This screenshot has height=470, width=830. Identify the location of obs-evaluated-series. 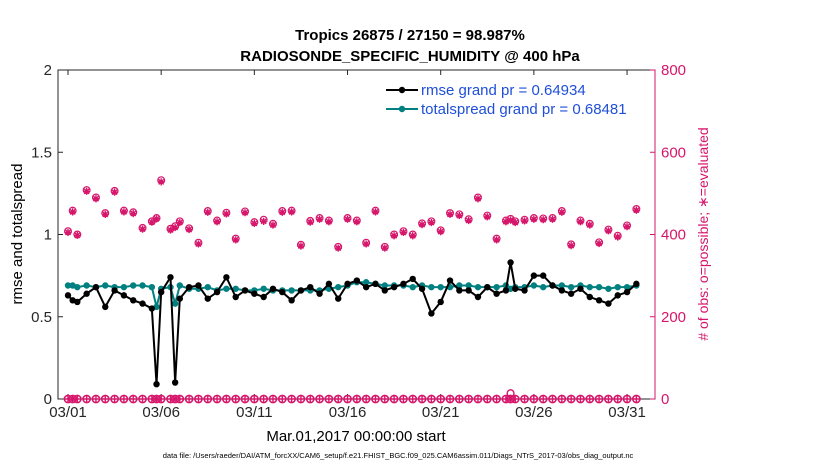
(352, 215).